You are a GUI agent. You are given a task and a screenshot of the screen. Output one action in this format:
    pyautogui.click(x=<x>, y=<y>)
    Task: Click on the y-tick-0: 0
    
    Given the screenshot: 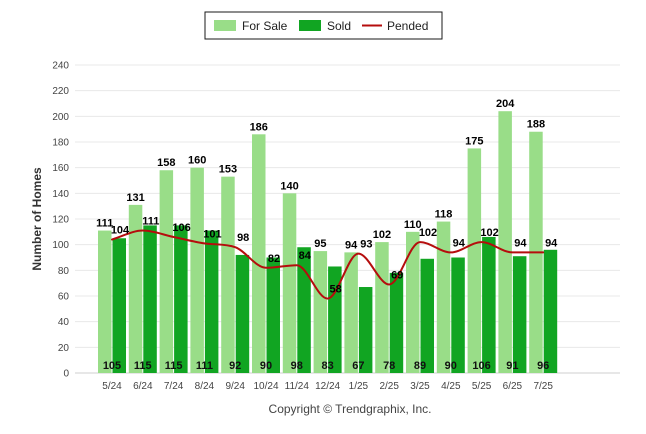 What is the action you would take?
    pyautogui.click(x=66, y=374)
    